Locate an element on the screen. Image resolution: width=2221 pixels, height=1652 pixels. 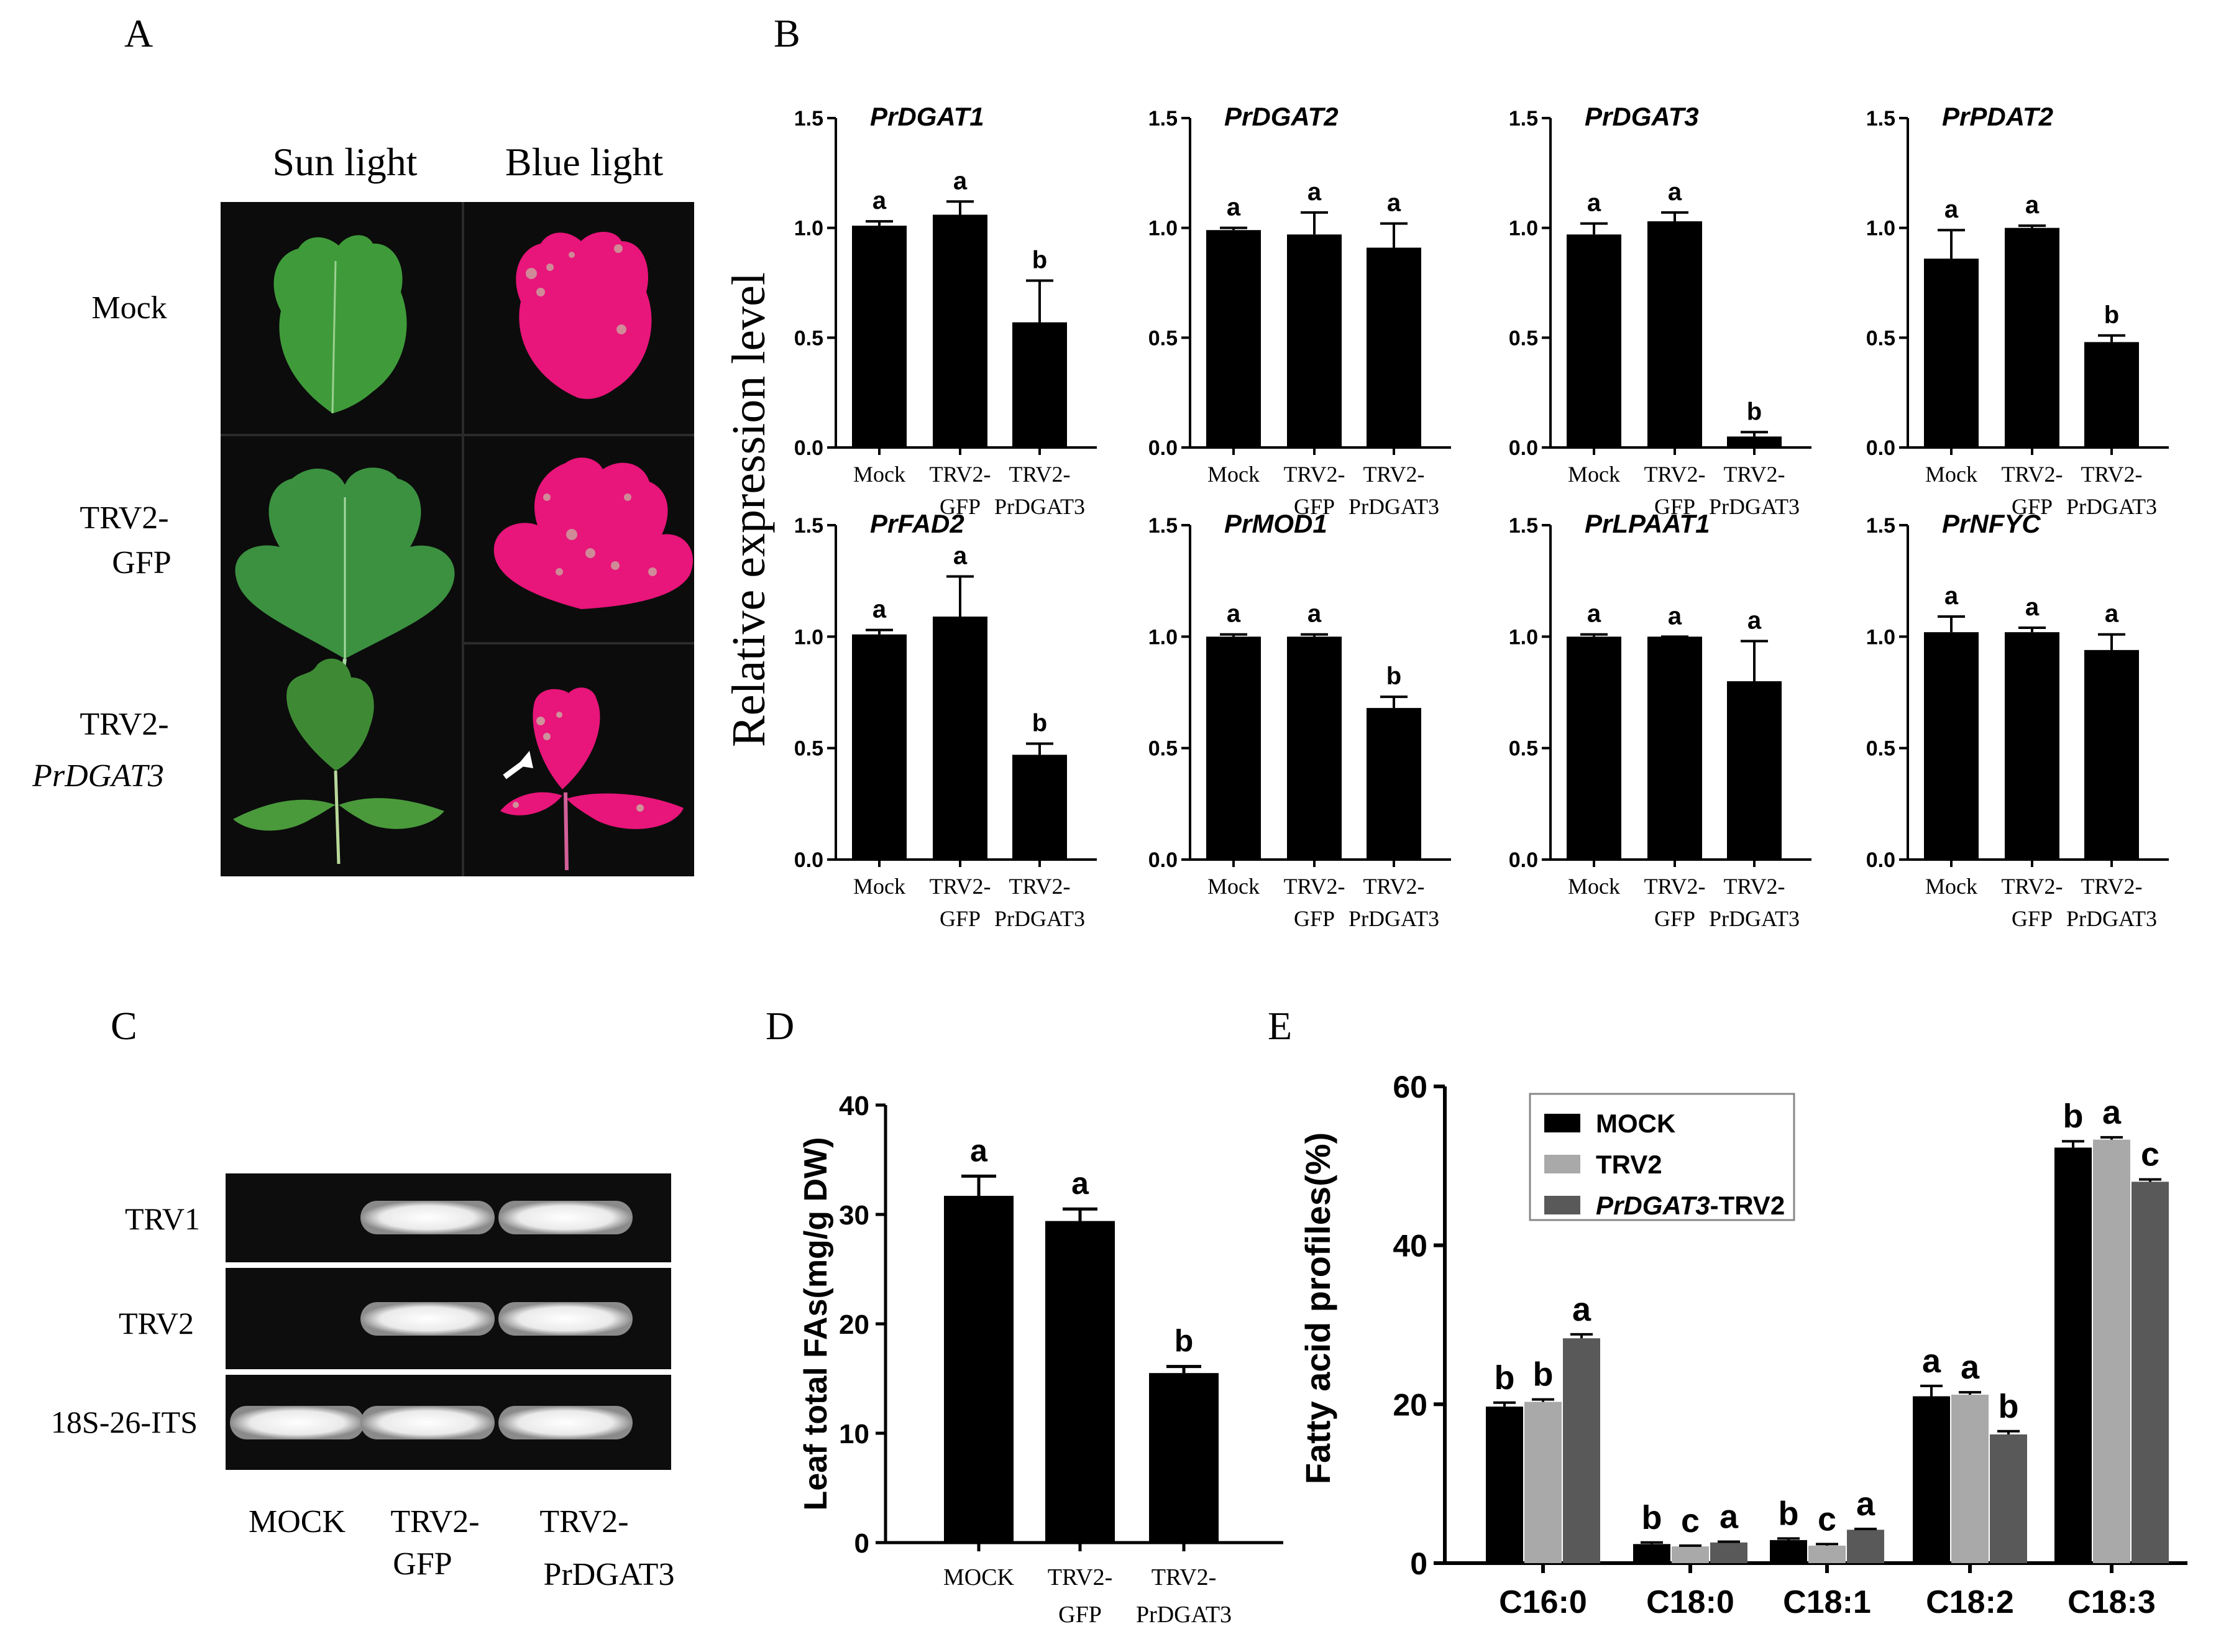
chart-prnfyc-ytick-label: 0.5 is located at coordinates (1881, 749).